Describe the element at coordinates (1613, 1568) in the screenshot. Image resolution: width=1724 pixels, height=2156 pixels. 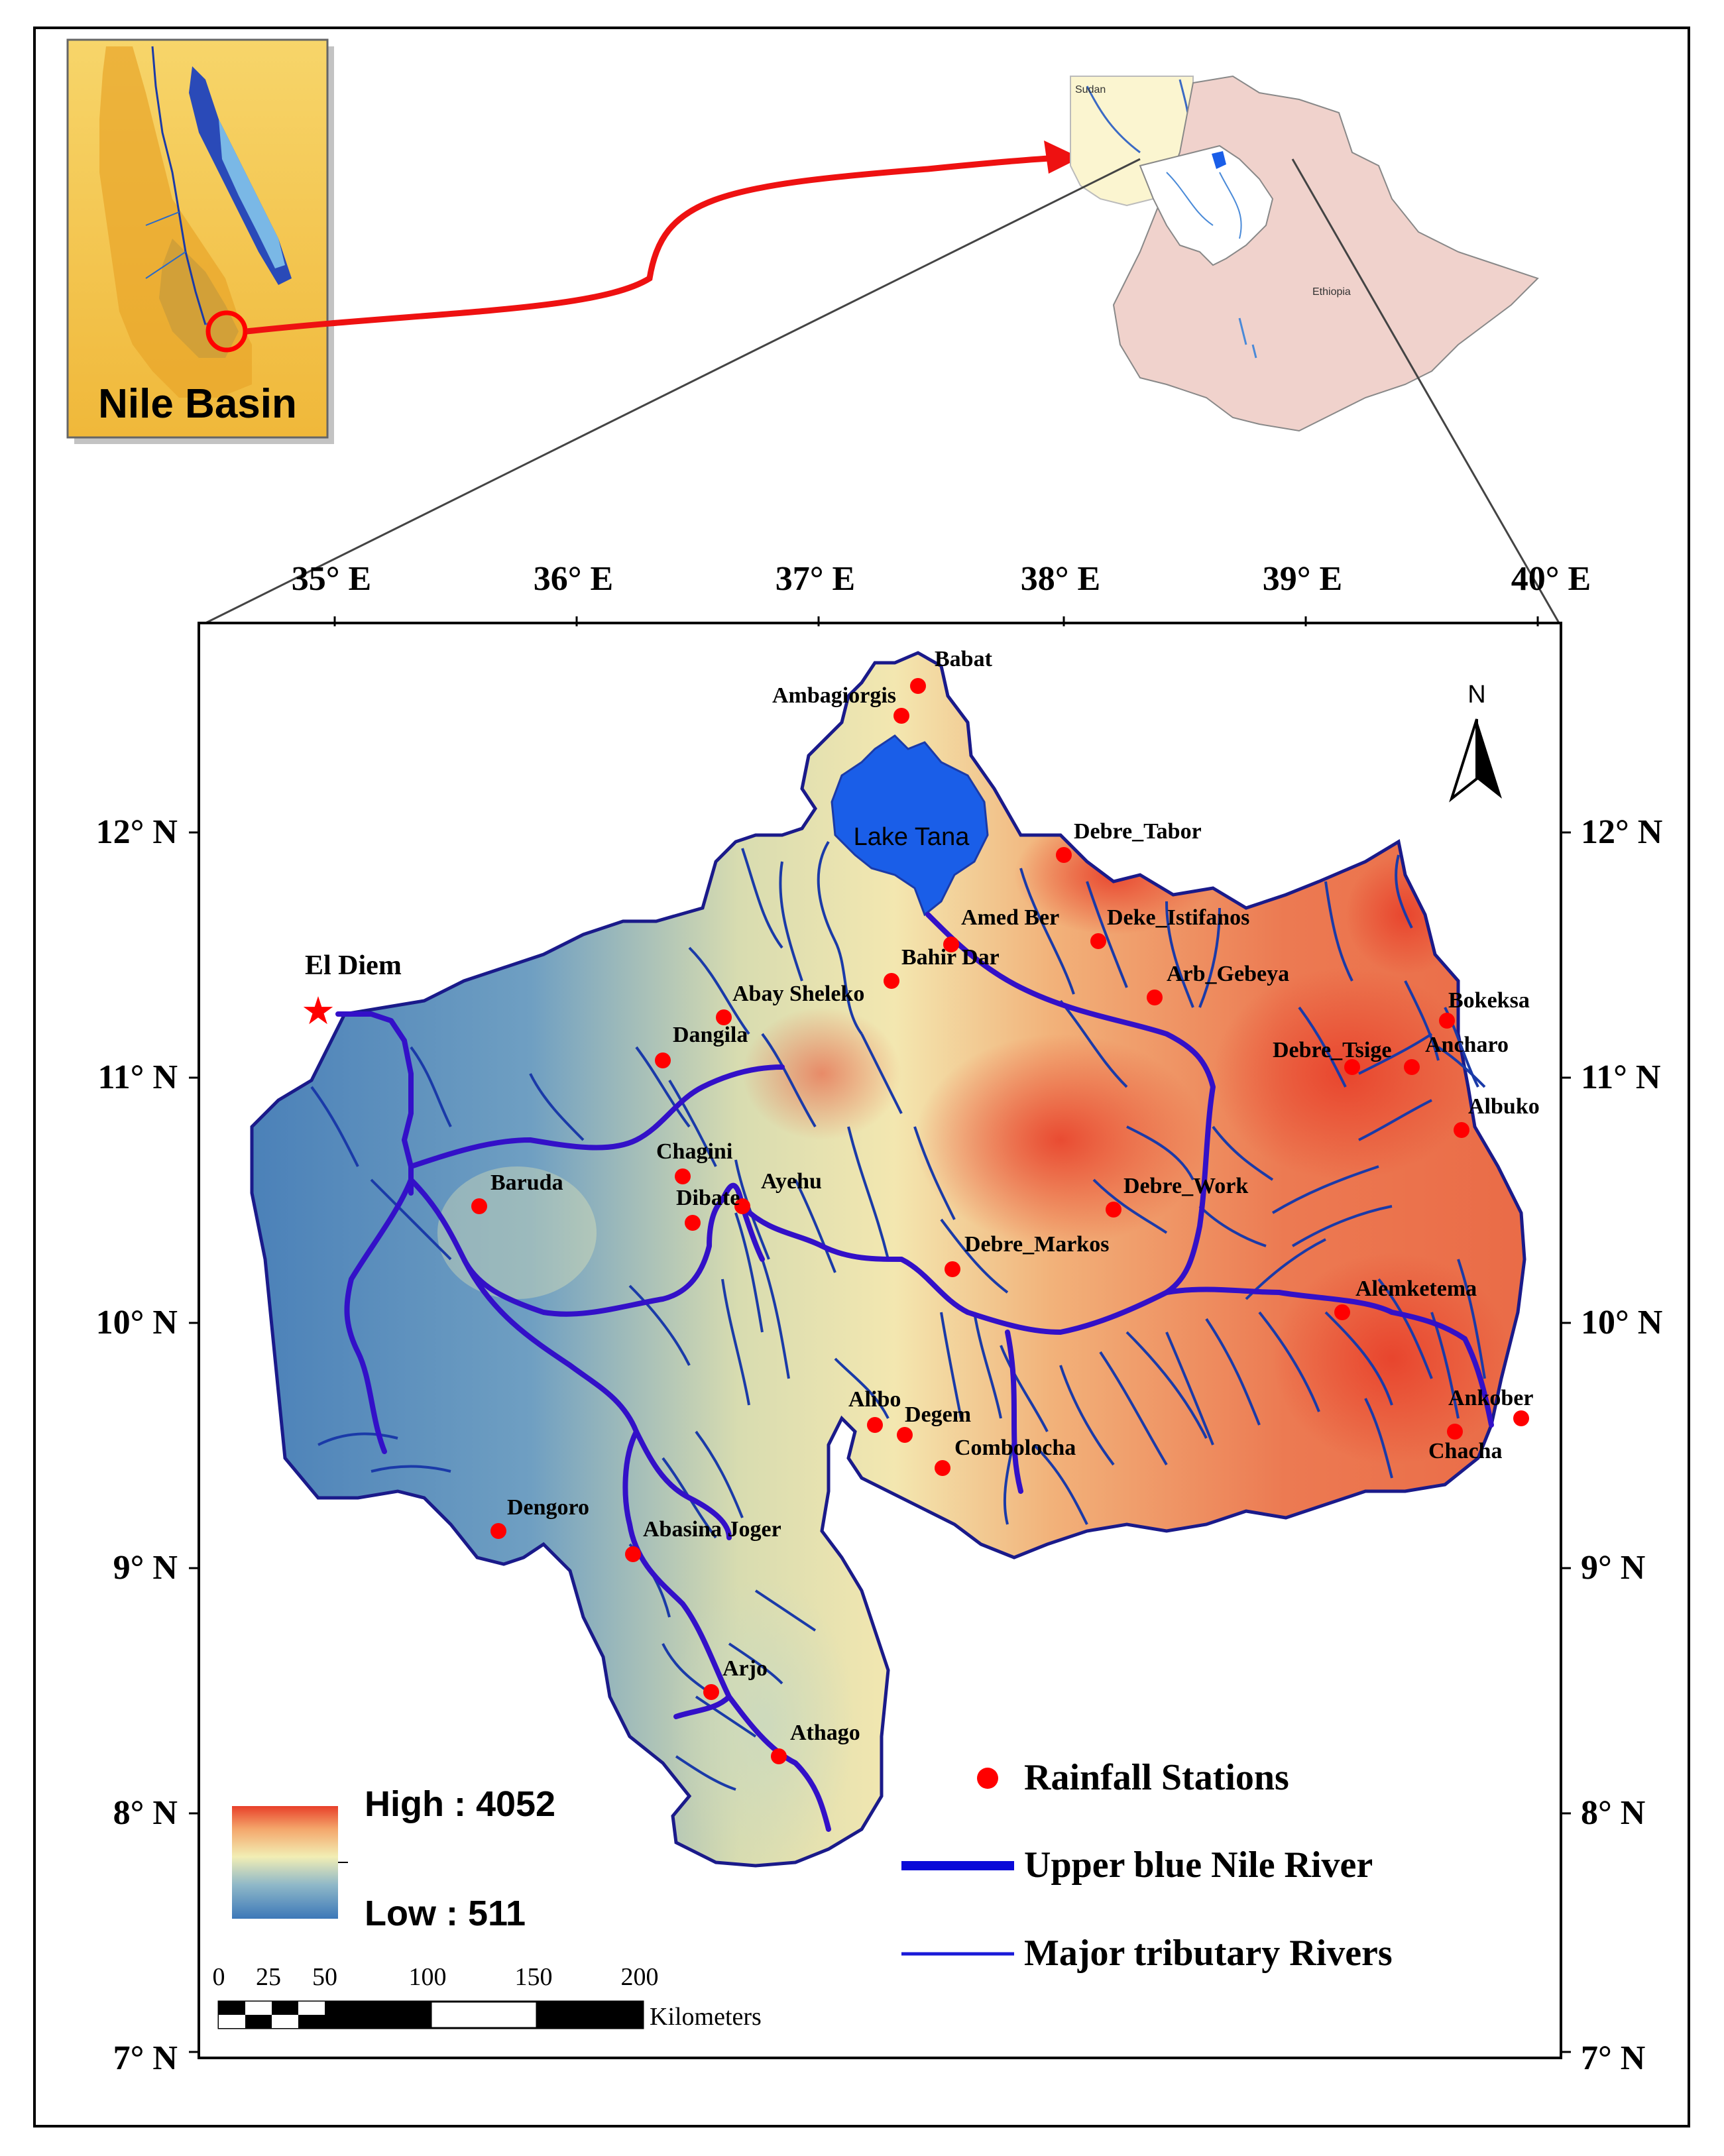
I see `lat-right-9: 9° N` at that location.